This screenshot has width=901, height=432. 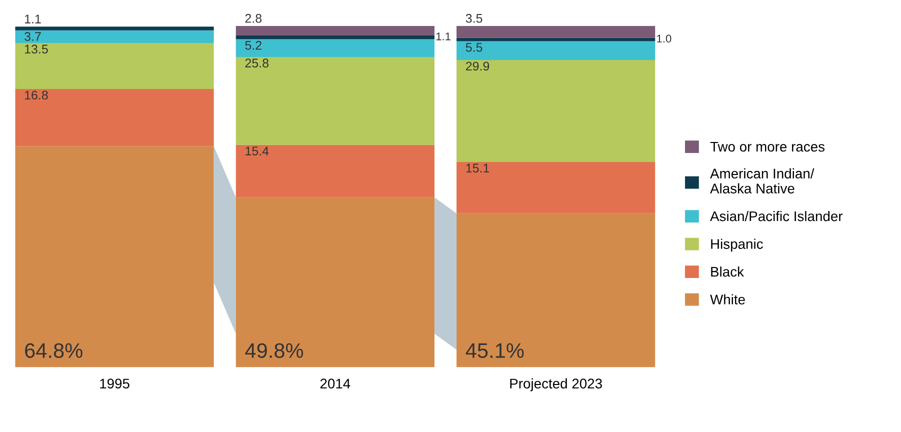 What do you see at coordinates (478, 168) in the screenshot?
I see `data-label: 15.1` at bounding box center [478, 168].